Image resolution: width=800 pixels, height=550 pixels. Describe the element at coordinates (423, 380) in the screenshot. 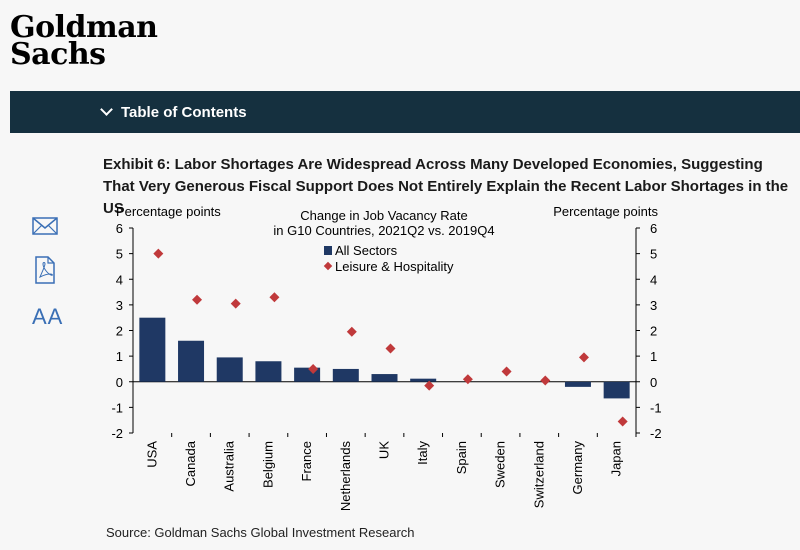

I see `bar-italy` at that location.